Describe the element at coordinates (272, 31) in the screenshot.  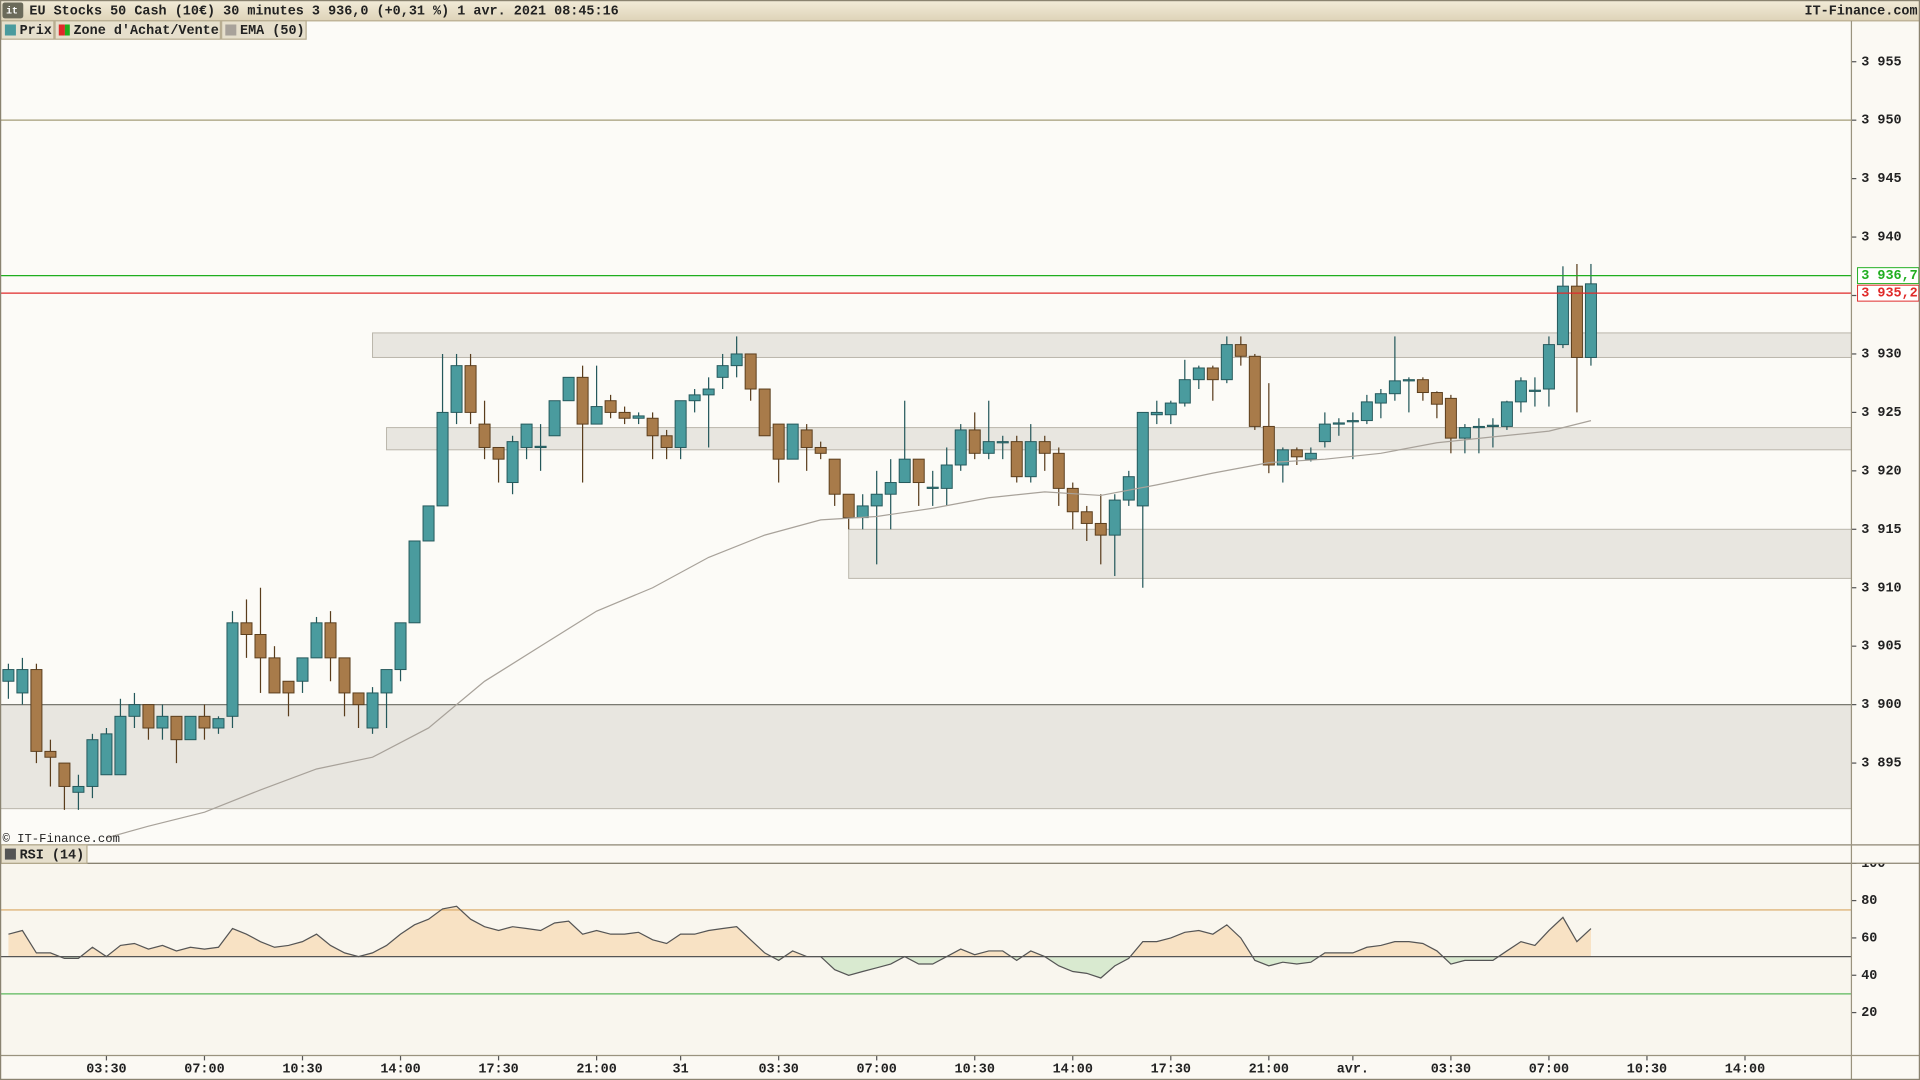
I see `legend-label: EMA (50)` at that location.